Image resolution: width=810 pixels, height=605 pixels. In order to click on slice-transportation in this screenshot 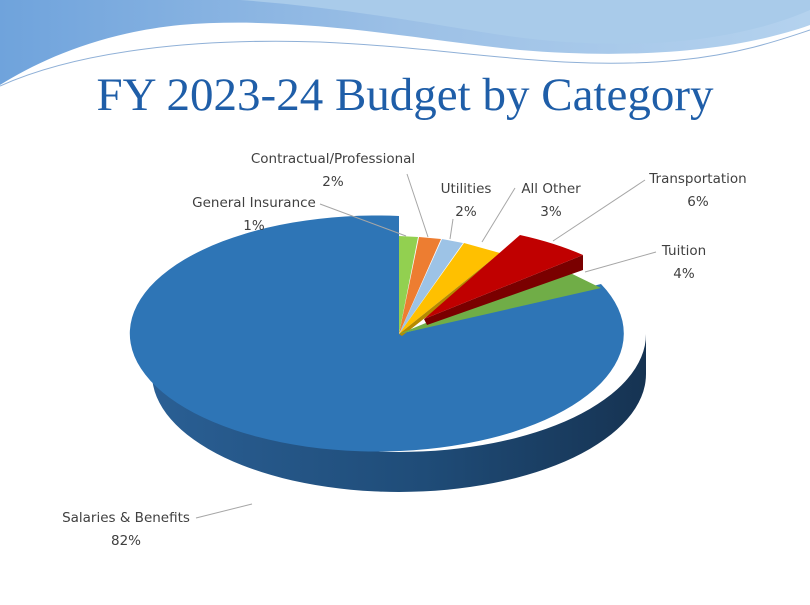, I will do `click(503, 277)`.